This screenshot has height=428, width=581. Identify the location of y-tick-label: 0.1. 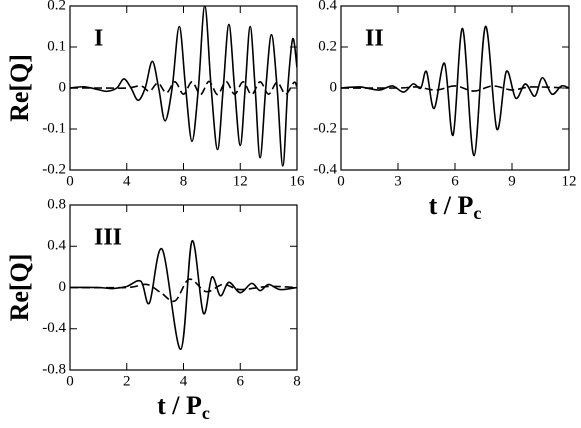
(56, 46).